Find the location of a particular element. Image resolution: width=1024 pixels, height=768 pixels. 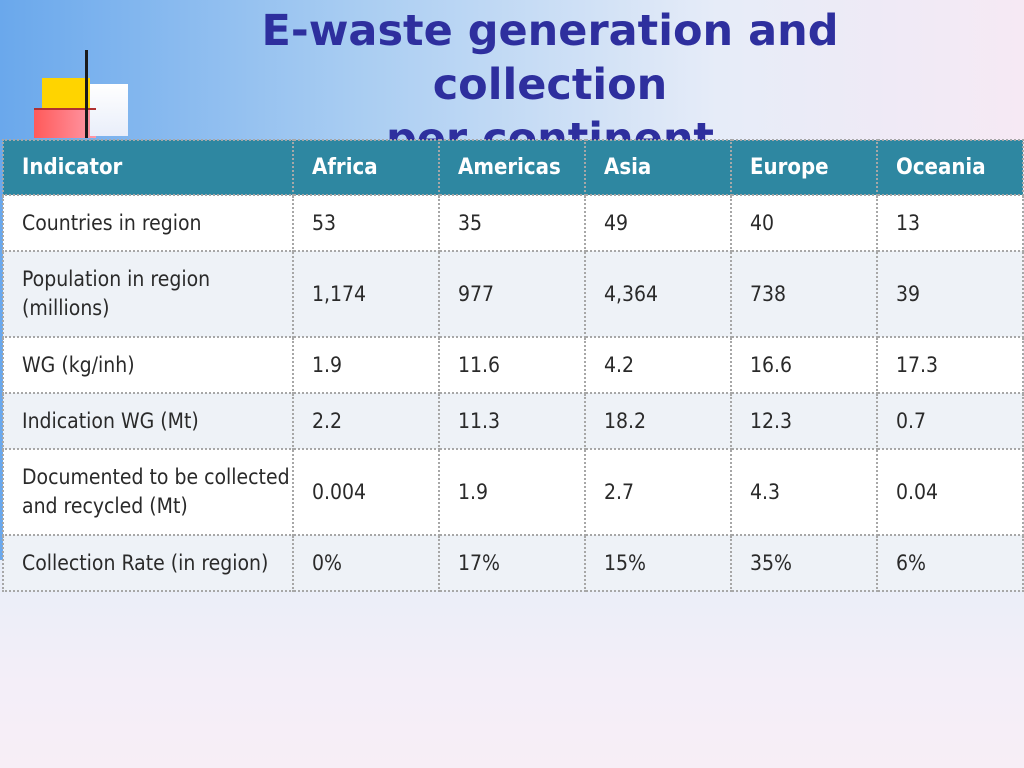

table-cell: 977 is located at coordinates (512, 294).